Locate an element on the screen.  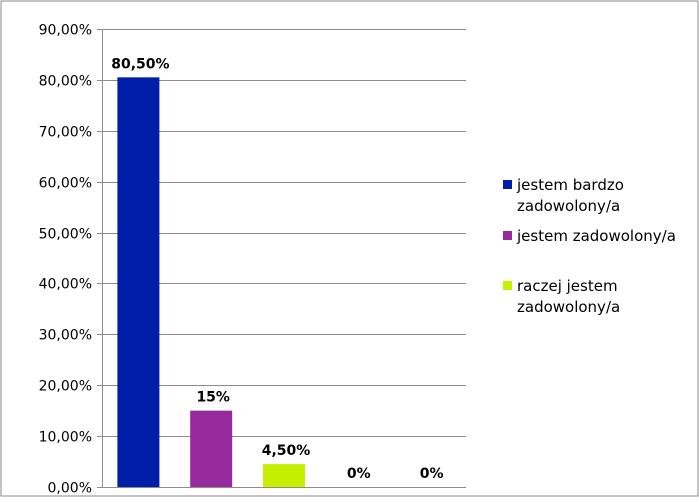
legend-label: raczej jestem is located at coordinates (567, 286).